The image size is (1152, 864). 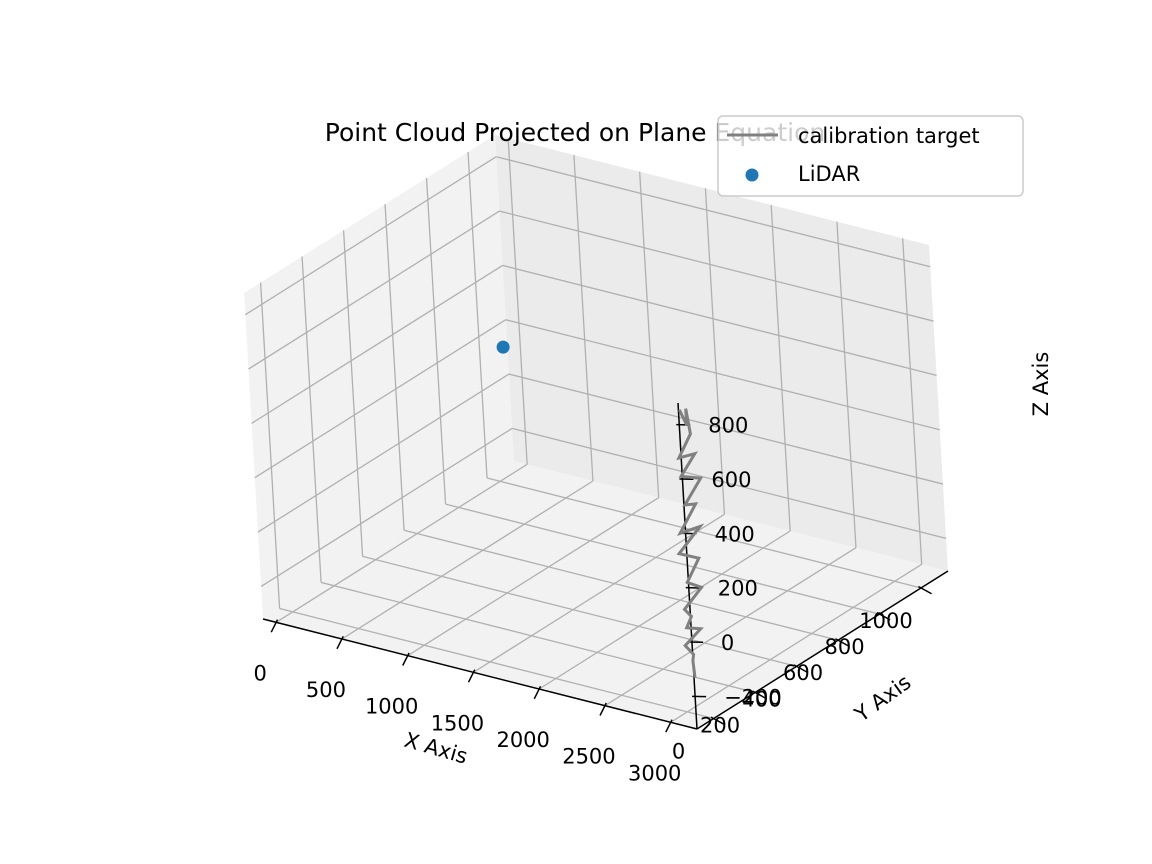 What do you see at coordinates (738, 589) in the screenshot?
I see `z-tick-label: 200` at bounding box center [738, 589].